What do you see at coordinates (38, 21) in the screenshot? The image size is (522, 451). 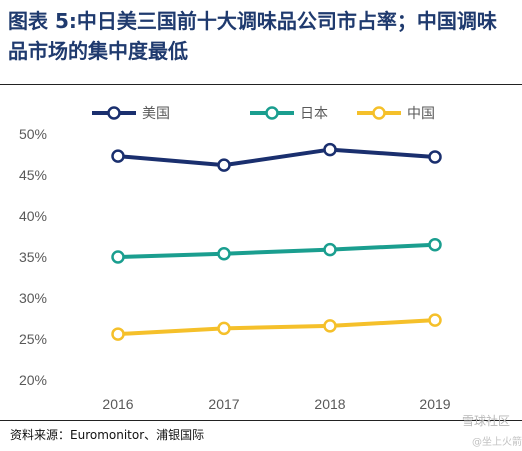 I see `figure-number: 图表 5` at bounding box center [38, 21].